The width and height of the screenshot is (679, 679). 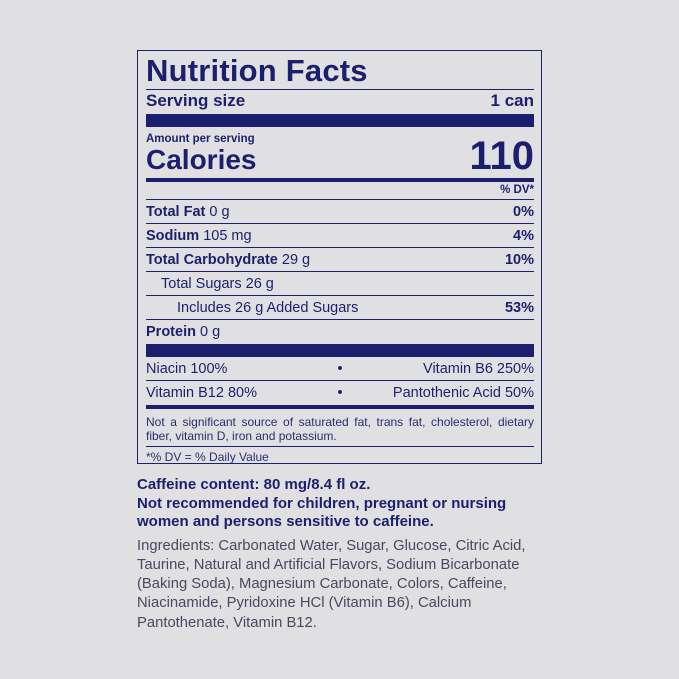 I want to click on nutrient-name: Total Sugars, so click(x=201, y=283).